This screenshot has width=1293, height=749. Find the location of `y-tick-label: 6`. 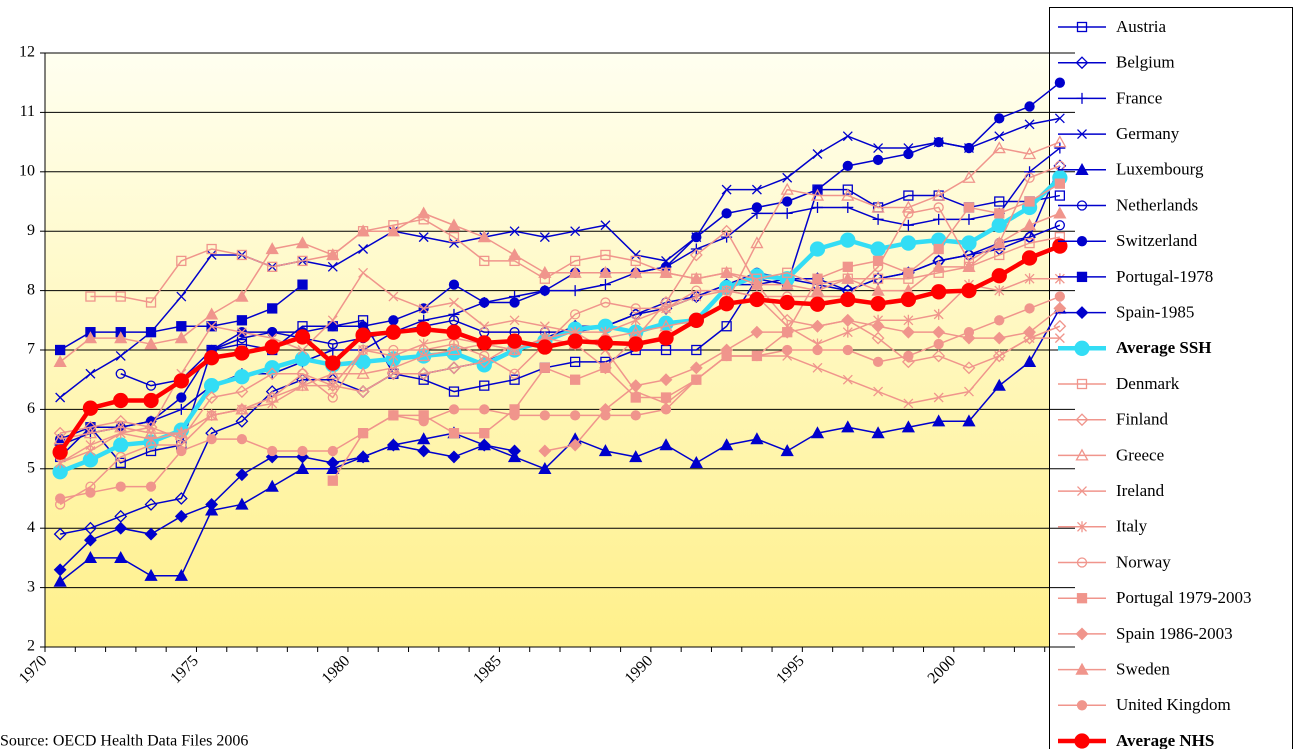

y-tick-label: 6 is located at coordinates (31, 408).